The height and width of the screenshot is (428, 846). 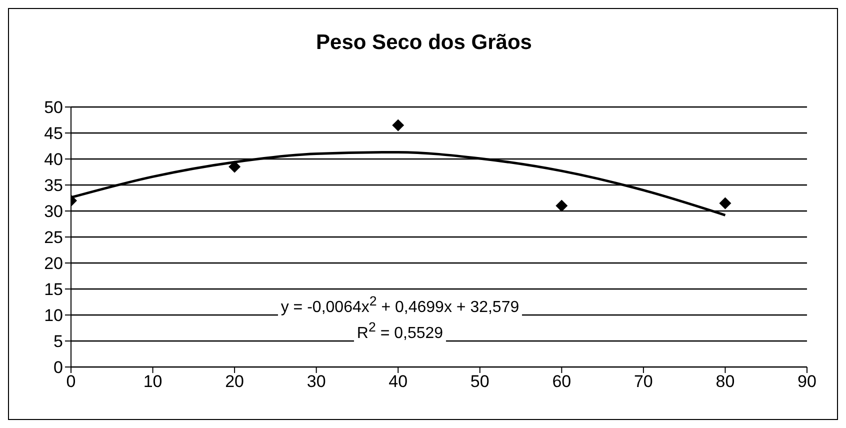 I want to click on x-tick-label: 90, so click(x=807, y=382).